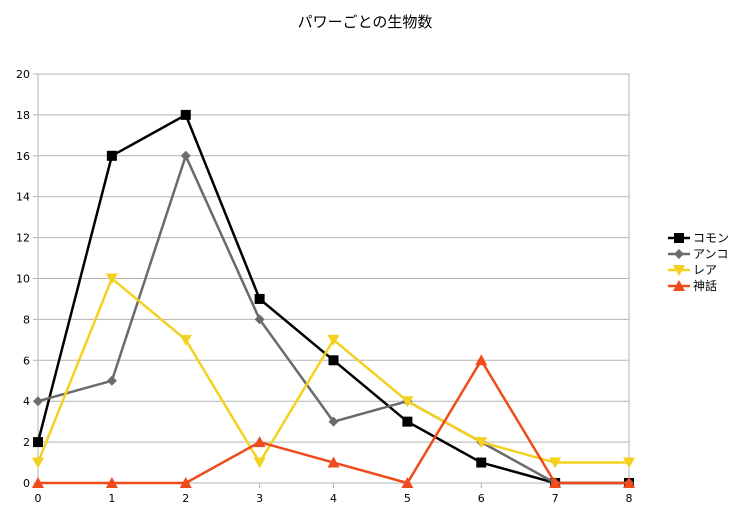  Describe the element at coordinates (259, 498) in the screenshot. I see `x-tick-label: 3` at that location.